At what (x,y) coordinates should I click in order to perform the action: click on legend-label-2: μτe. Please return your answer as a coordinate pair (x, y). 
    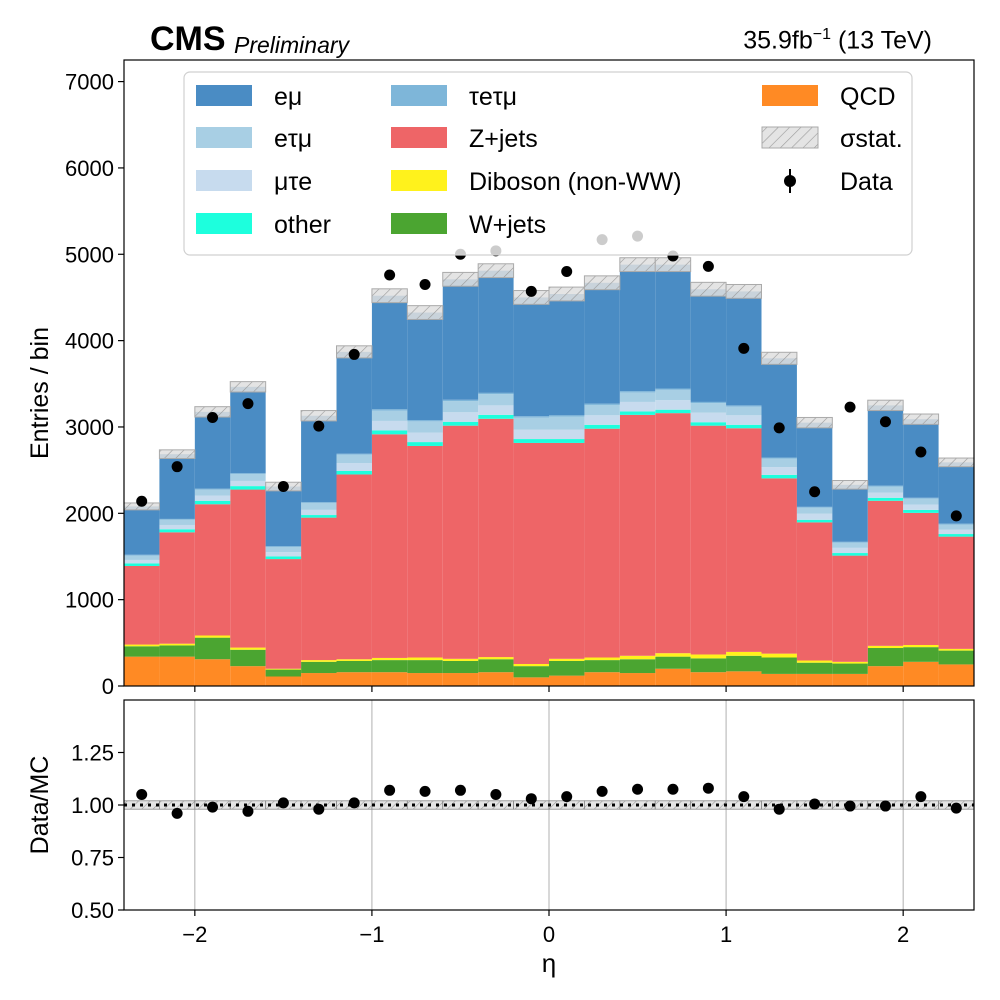
    Looking at the image, I should click on (293, 182).